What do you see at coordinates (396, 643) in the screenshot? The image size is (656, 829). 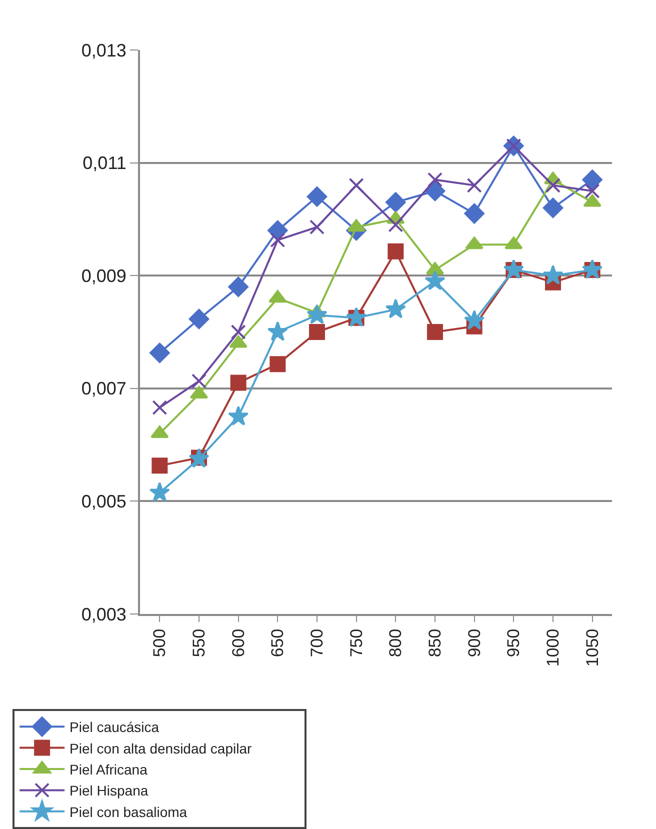 I see `x-tick-label: 800` at bounding box center [396, 643].